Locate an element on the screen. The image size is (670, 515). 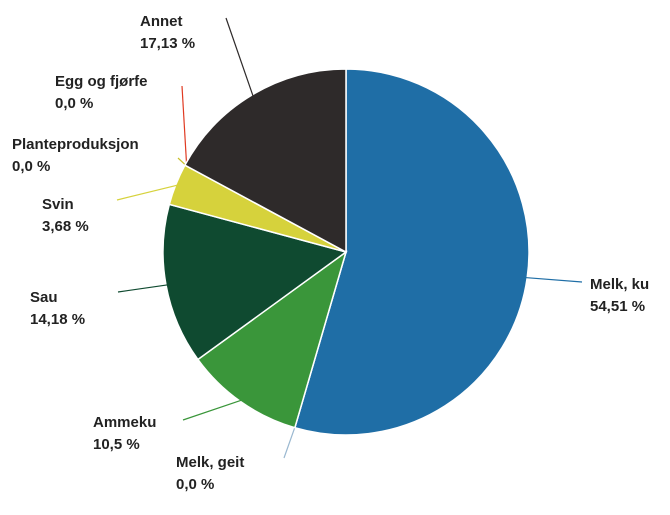
slice-label: Melk, geit is located at coordinates (210, 462).